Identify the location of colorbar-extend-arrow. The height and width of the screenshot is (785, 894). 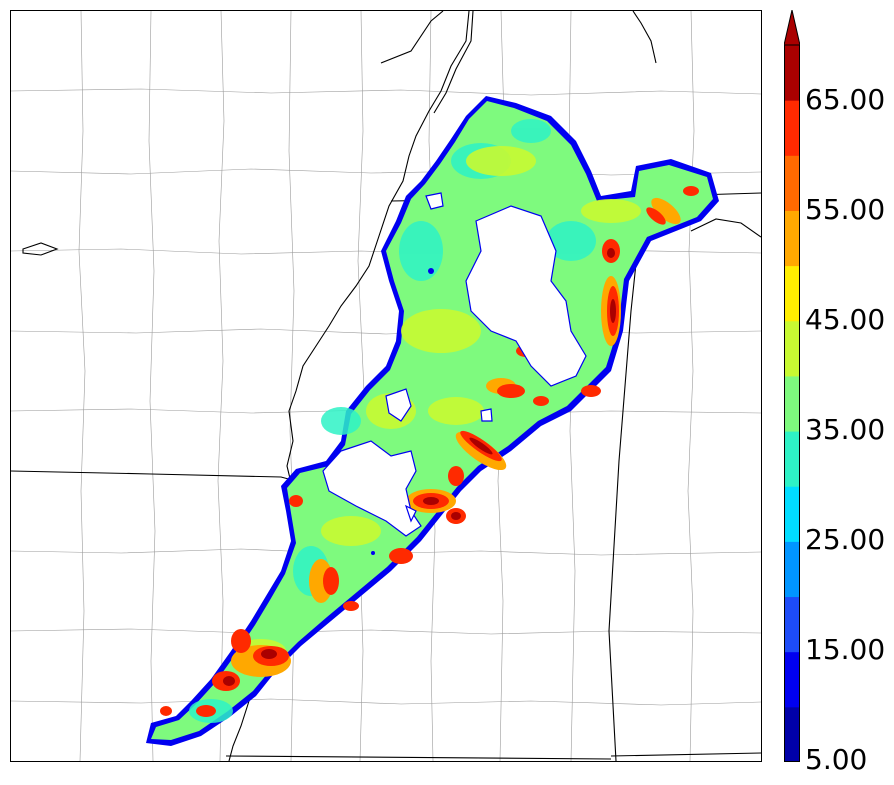
(792, 28).